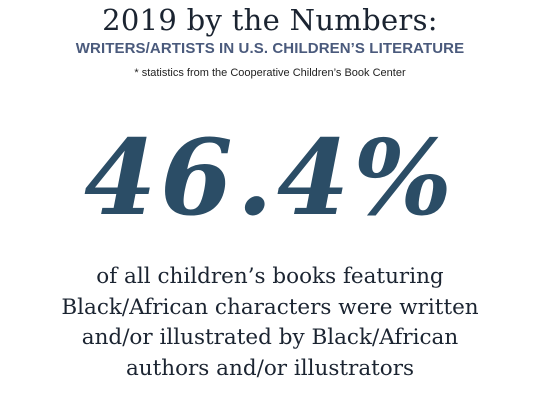 Image resolution: width=540 pixels, height=408 pixels. Describe the element at coordinates (270, 337) in the screenshot. I see `description-line: and/or illustrated by Black/African` at that location.